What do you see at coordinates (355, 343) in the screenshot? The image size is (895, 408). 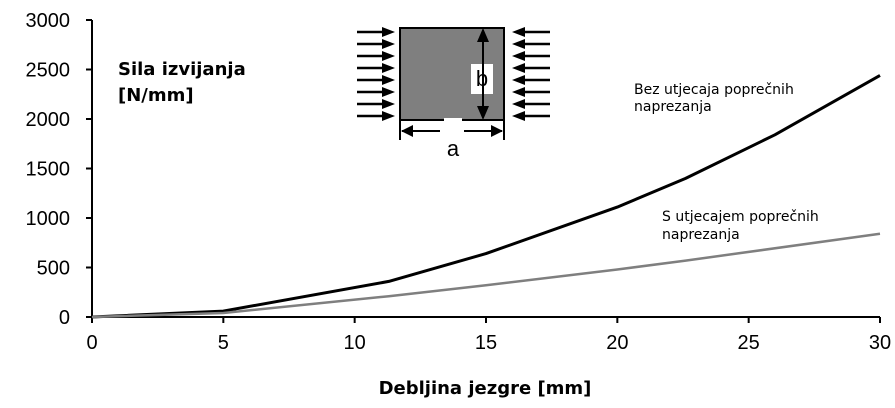 I see `x-tick-label: 10` at bounding box center [355, 343].